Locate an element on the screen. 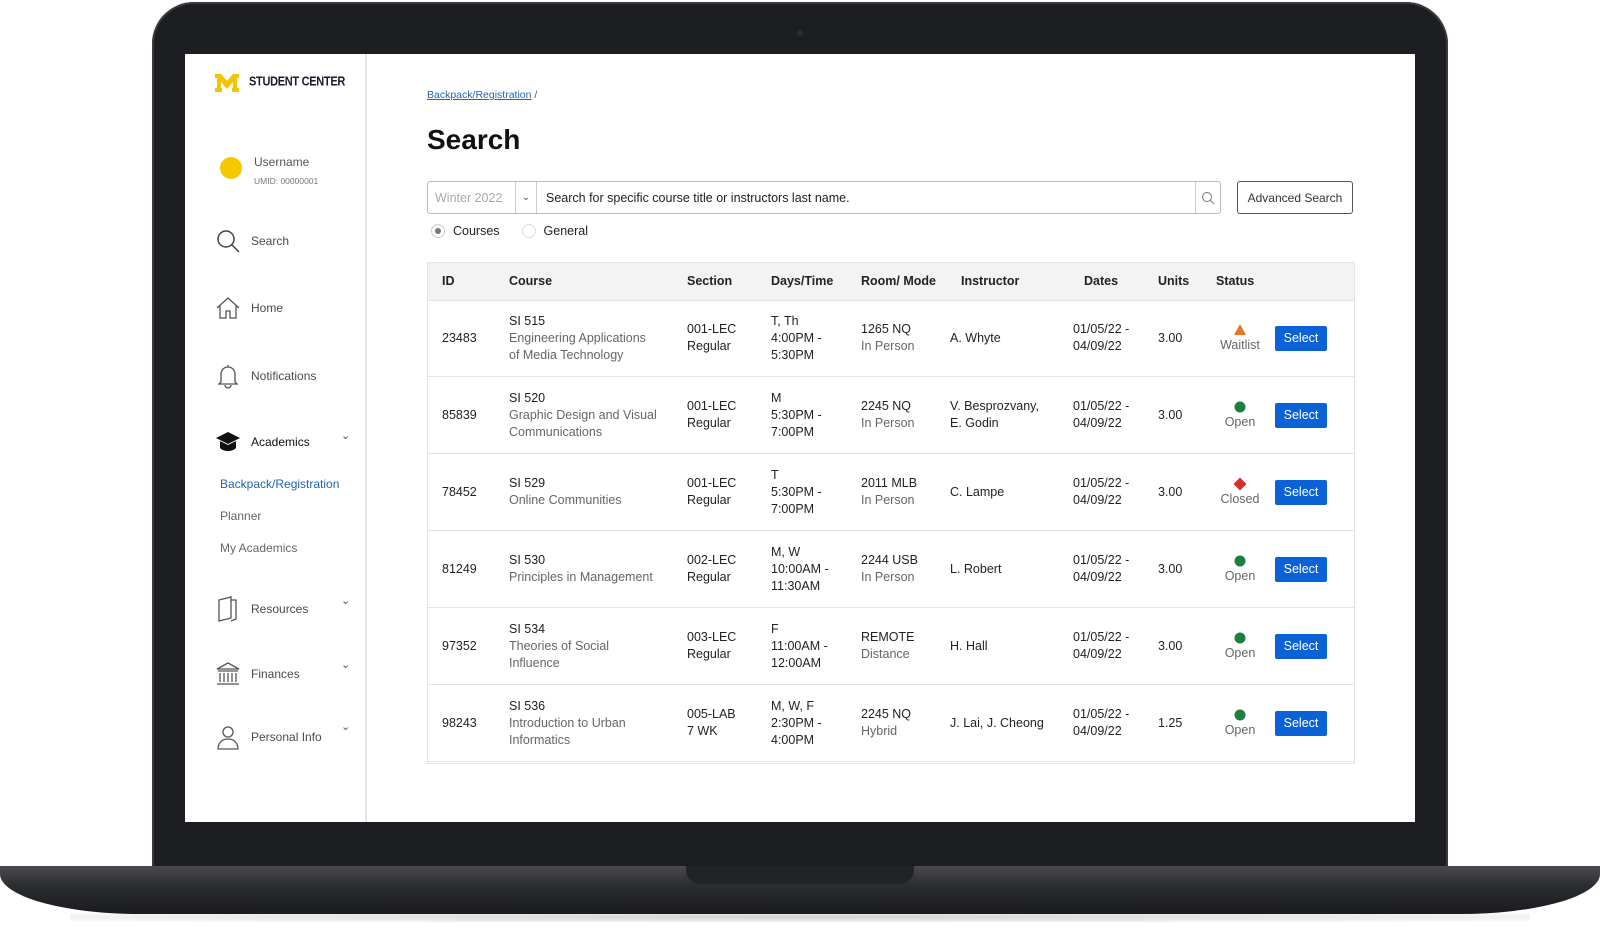  sub-nav: My Academics is located at coordinates (259, 548).